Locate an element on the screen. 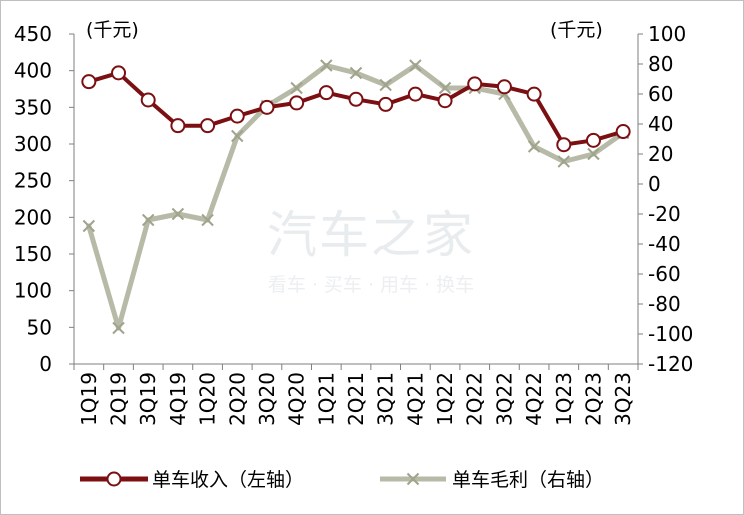 The height and width of the screenshot is (515, 744). legend-gross-profit-marker is located at coordinates (413, 479).